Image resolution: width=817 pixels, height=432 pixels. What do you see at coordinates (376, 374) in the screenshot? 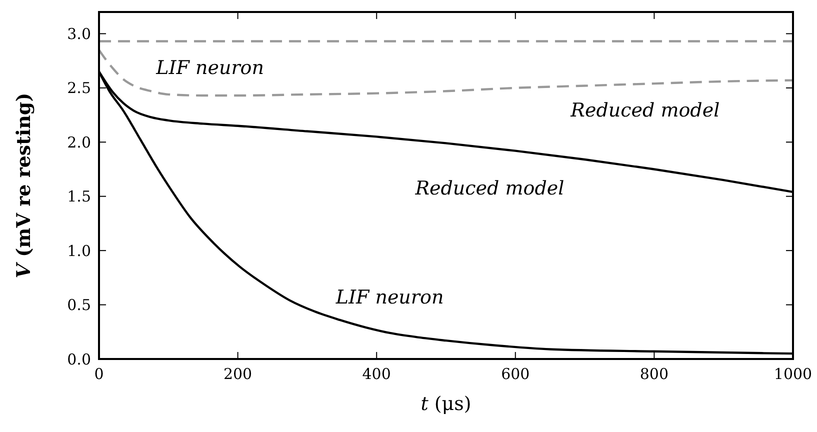
I see `x-tick-label: 400` at bounding box center [376, 374].